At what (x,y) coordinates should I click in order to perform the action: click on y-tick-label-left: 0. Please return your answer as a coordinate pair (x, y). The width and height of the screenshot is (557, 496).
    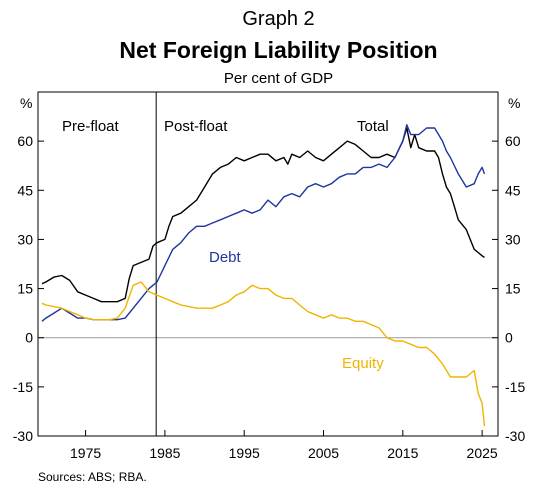
    Looking at the image, I should click on (29, 338).